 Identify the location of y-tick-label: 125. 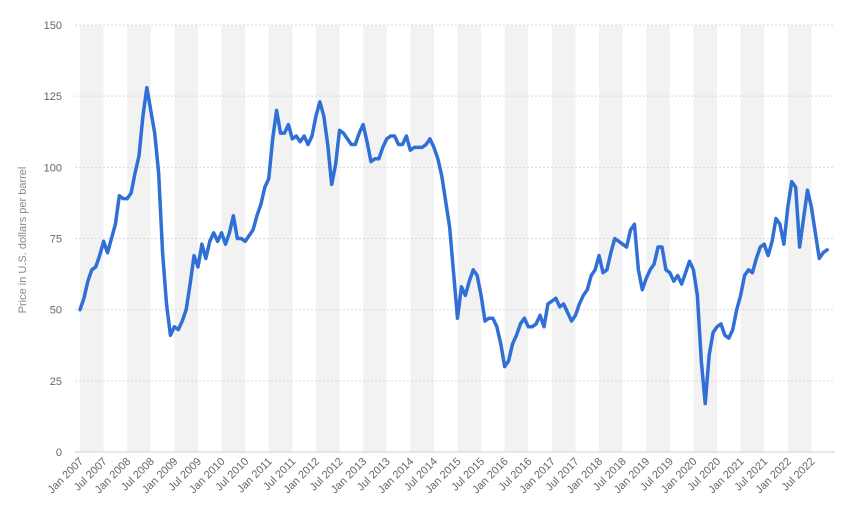
(53, 97).